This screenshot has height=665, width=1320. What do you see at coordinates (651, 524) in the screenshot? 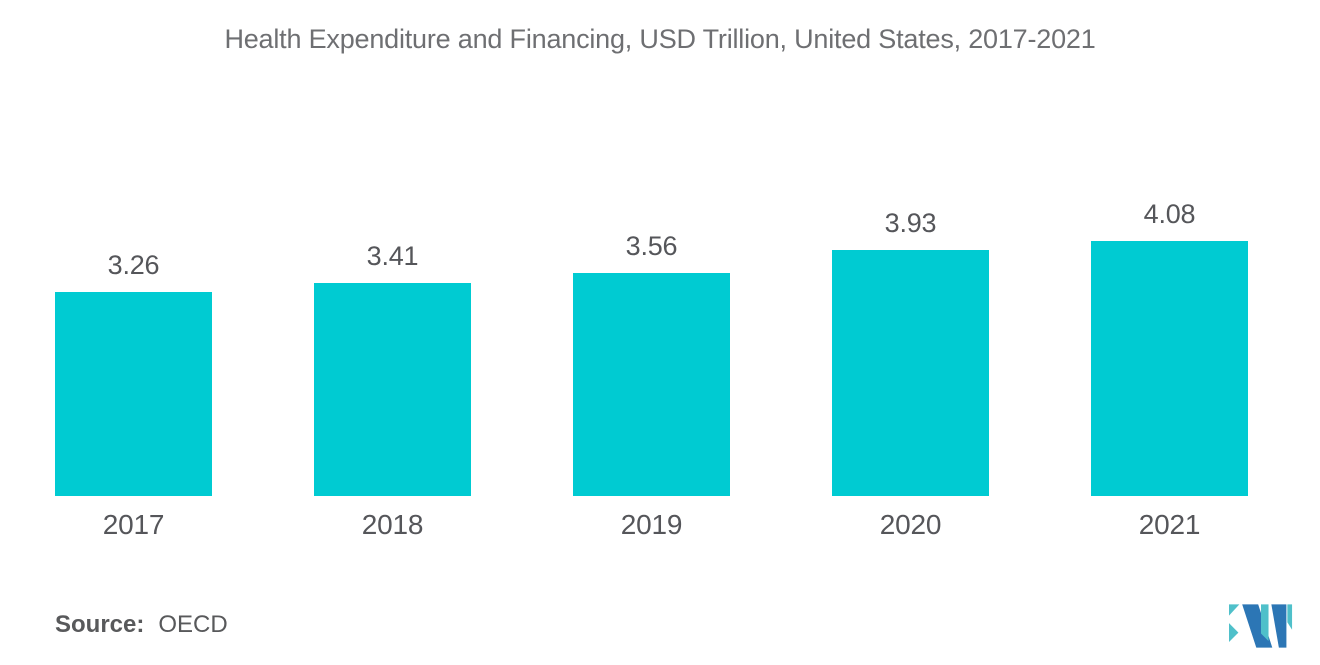
I see `x-axis-label: 2019` at bounding box center [651, 524].